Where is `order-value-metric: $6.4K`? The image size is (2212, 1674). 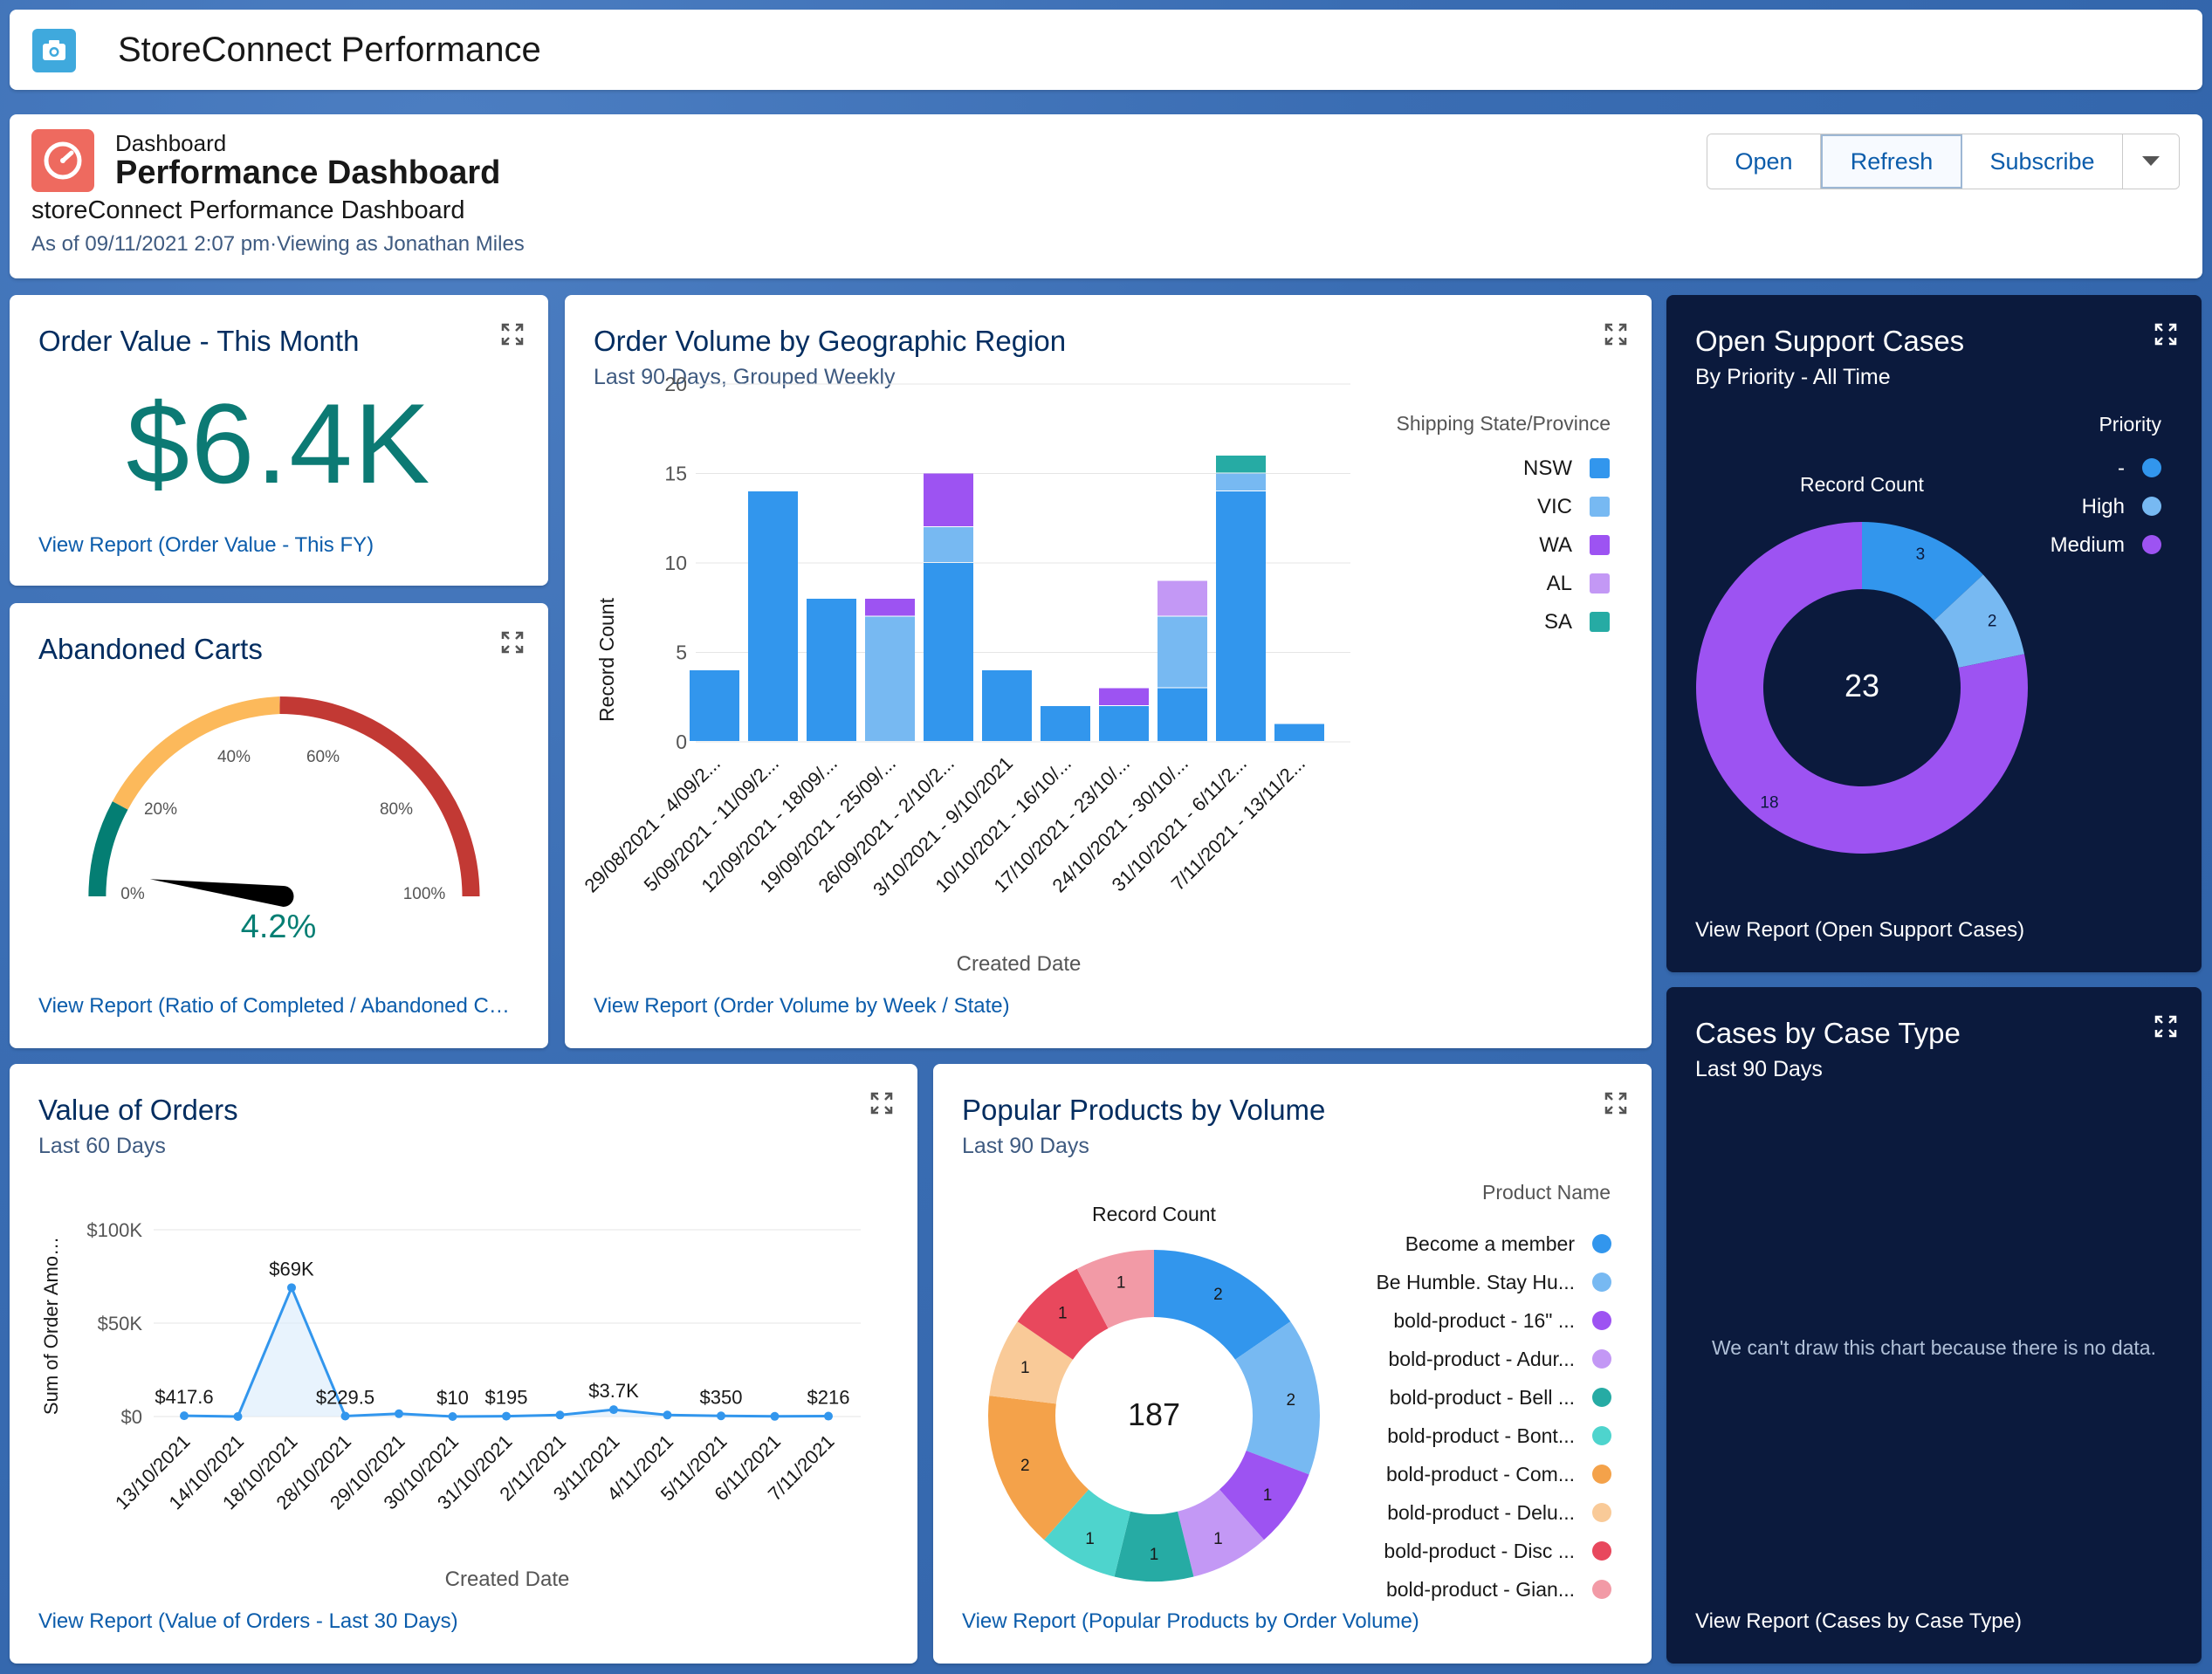
order-value-metric: $6.4K is located at coordinates (279, 443).